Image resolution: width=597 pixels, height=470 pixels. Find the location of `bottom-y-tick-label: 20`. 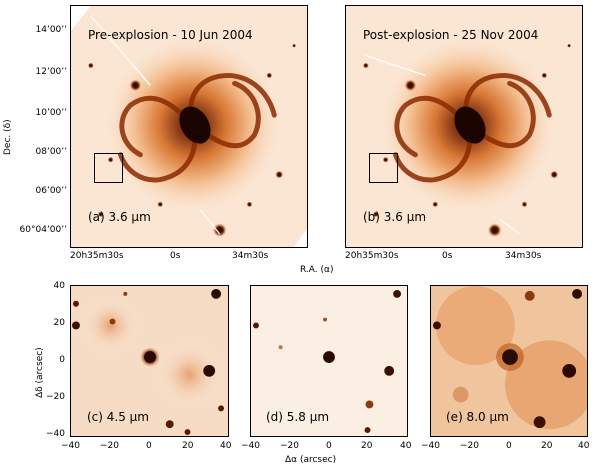

bottom-y-tick-label: 20 is located at coordinates (59, 323).